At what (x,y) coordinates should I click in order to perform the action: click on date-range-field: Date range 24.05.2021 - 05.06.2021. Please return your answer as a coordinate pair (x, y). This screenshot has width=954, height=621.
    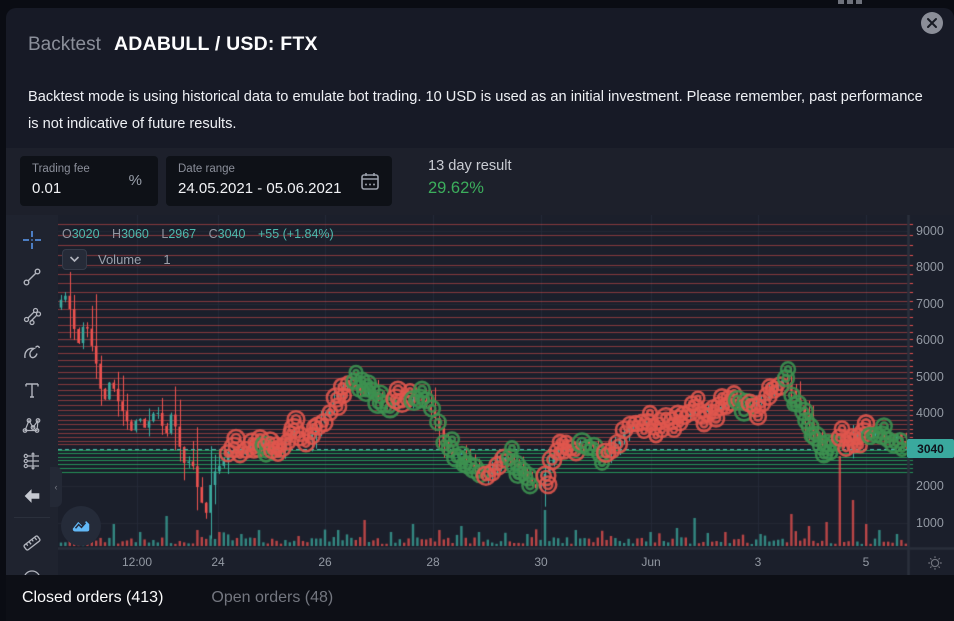
    Looking at the image, I should click on (279, 181).